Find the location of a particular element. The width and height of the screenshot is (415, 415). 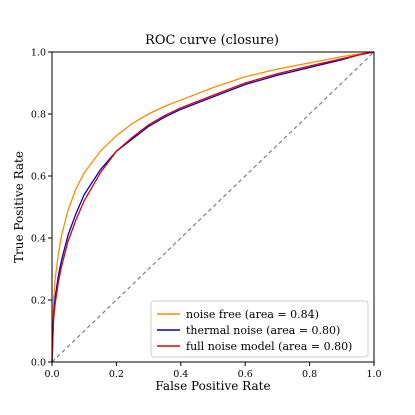

y-axis-label: True Positive Rate is located at coordinates (19, 207).